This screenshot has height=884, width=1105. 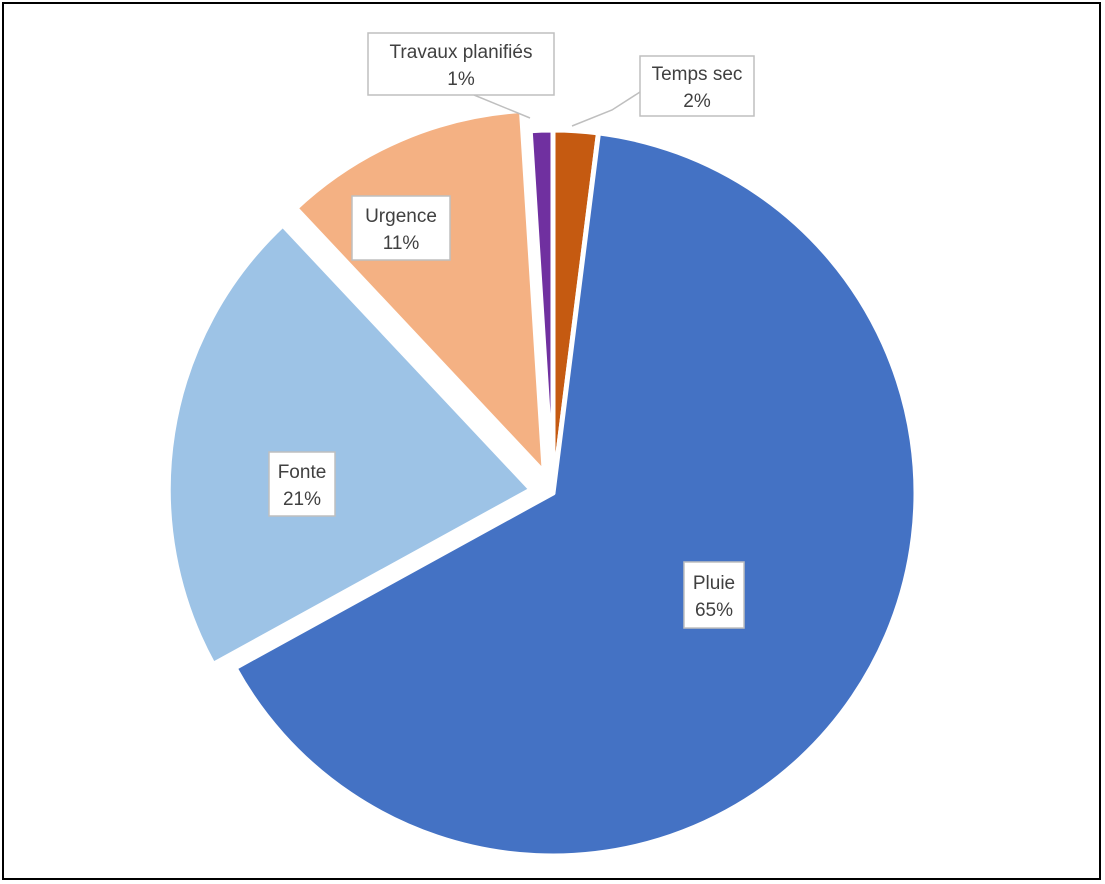 I want to click on leader-lines, so click(x=557, y=109).